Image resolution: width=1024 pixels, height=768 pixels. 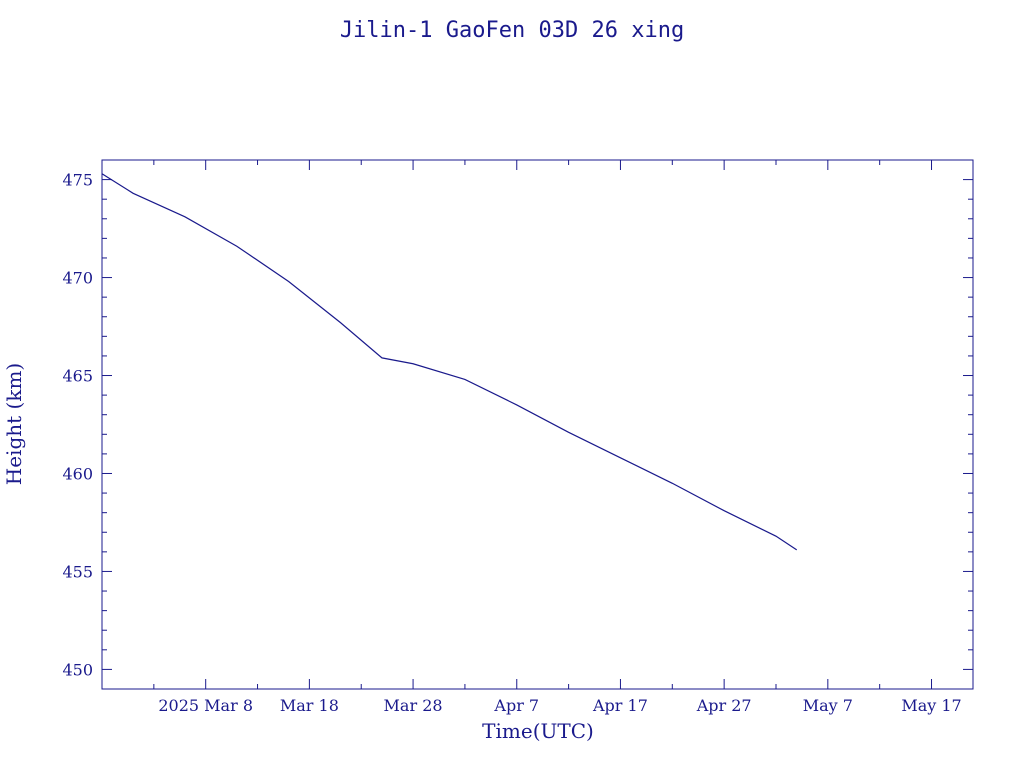 I want to click on y-tick-label: 450, so click(x=77, y=669).